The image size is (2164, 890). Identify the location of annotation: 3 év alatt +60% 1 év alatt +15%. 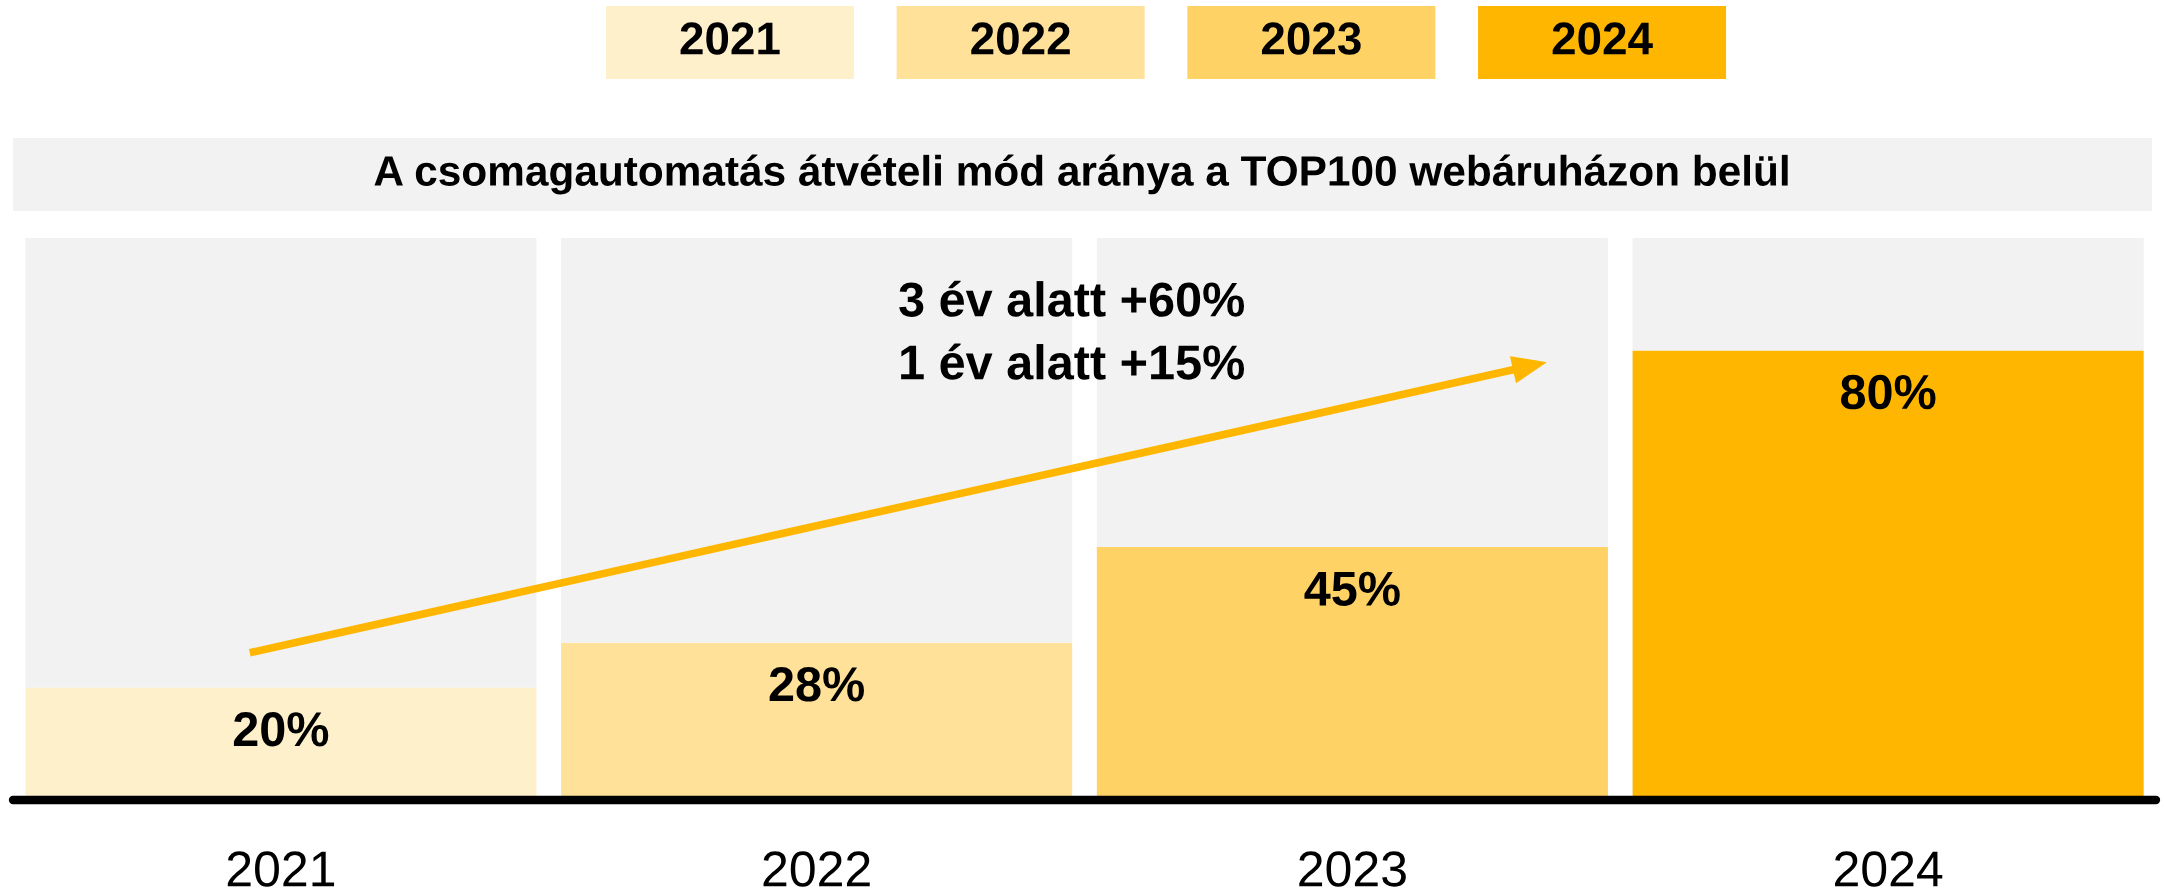
(1072, 330).